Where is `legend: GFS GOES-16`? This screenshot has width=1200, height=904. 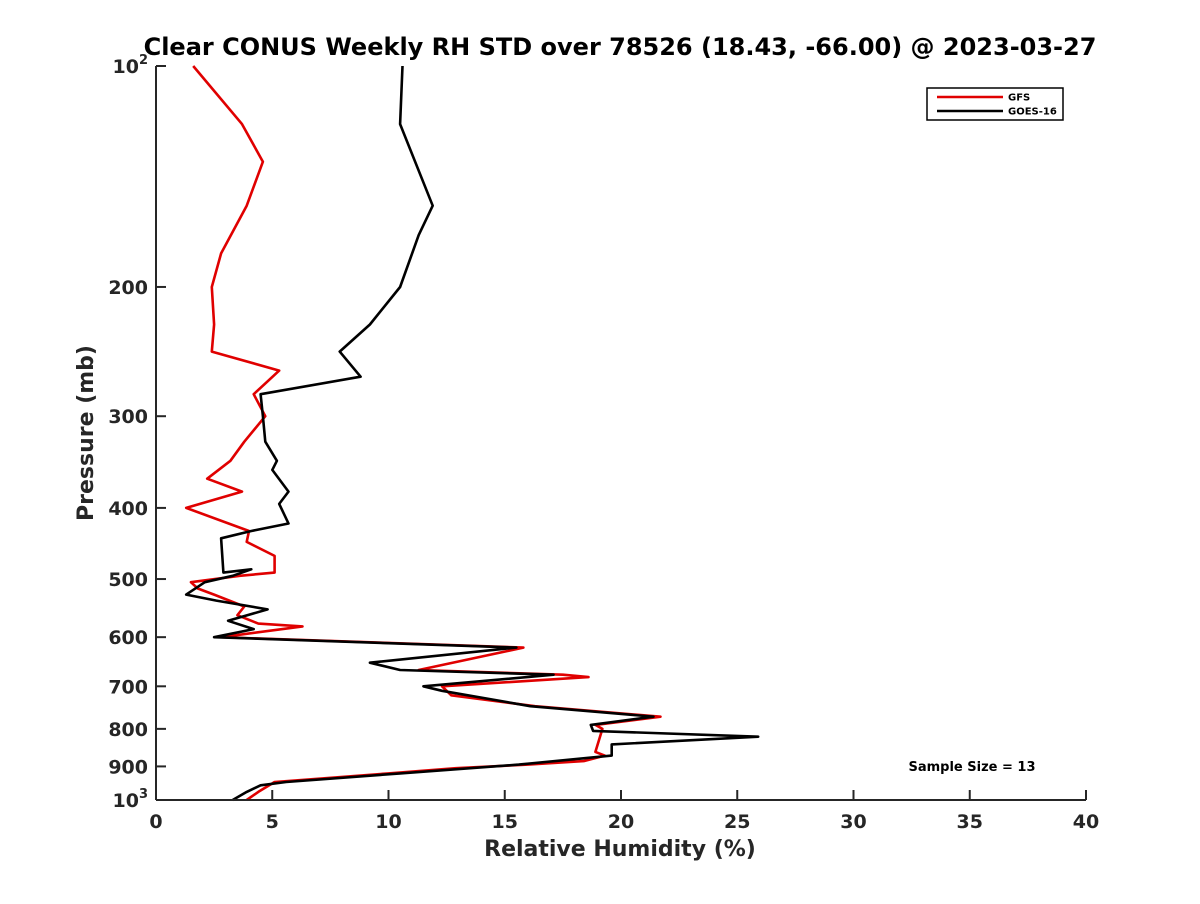
legend: GFS GOES-16 is located at coordinates (995, 104).